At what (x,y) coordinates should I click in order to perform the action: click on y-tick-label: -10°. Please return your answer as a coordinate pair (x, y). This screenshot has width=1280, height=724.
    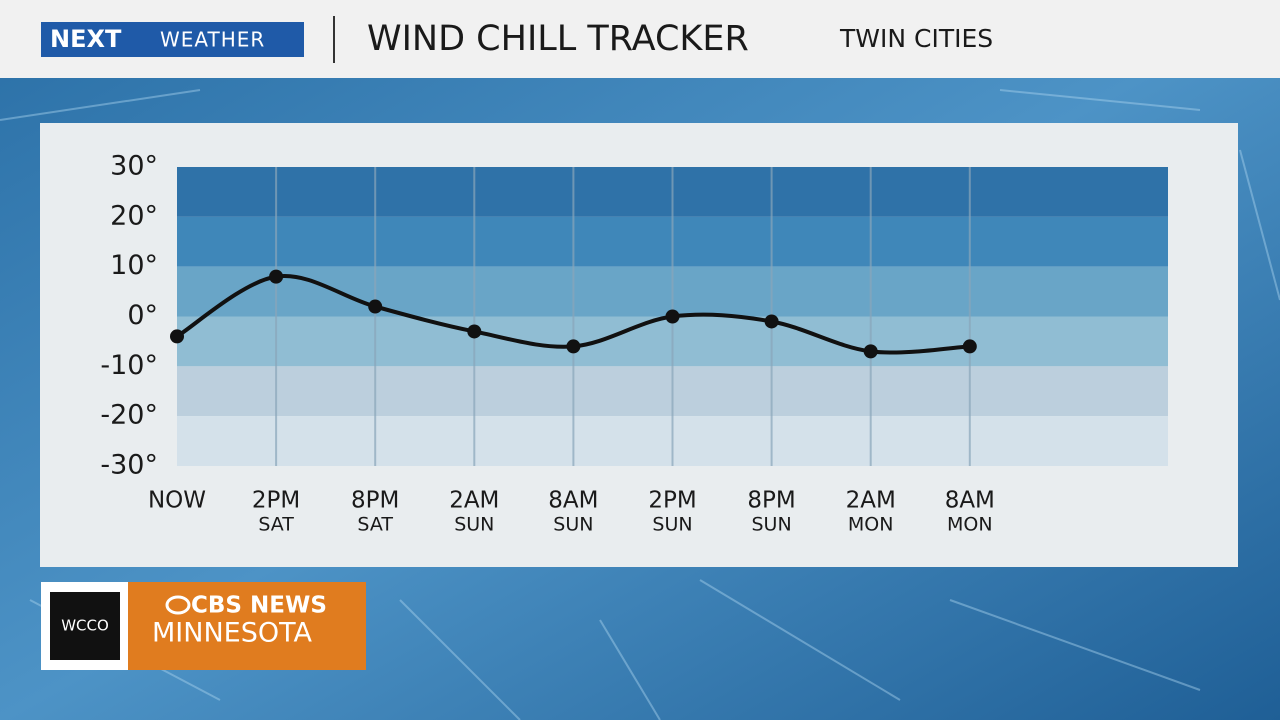
    Looking at the image, I should click on (129, 365).